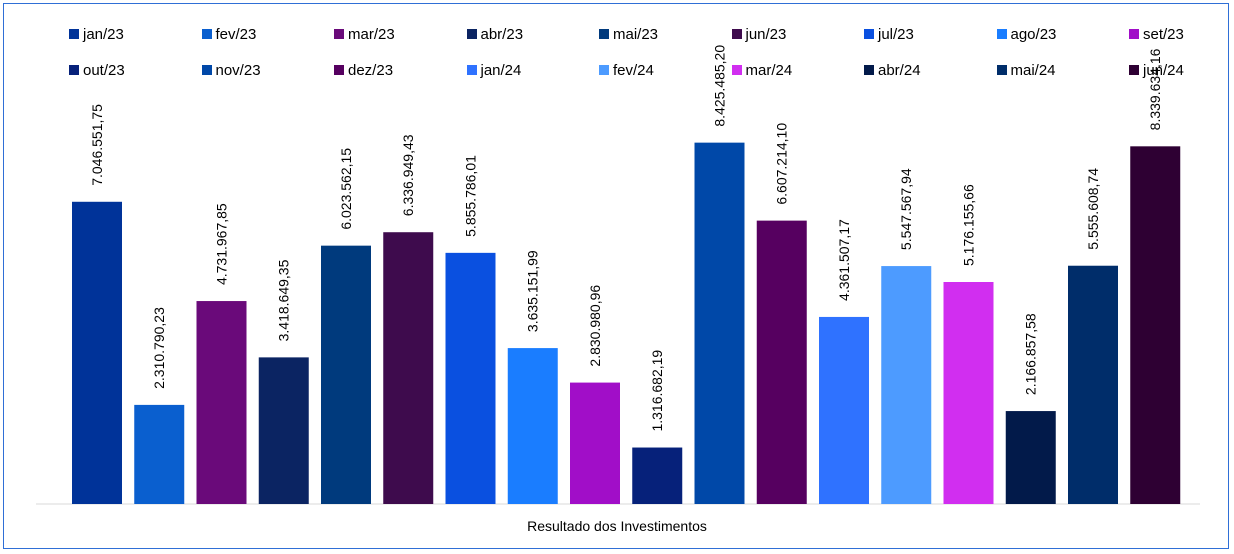  What do you see at coordinates (844, 260) in the screenshot?
I see `bar-value-label: 4.361.507,17` at bounding box center [844, 260].